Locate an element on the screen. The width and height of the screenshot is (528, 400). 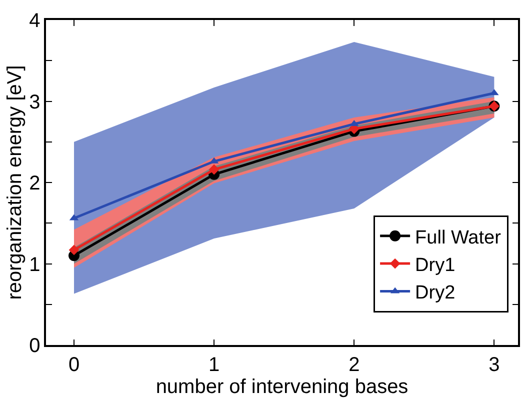
x-tick-label: 2 is located at coordinates (354, 365).